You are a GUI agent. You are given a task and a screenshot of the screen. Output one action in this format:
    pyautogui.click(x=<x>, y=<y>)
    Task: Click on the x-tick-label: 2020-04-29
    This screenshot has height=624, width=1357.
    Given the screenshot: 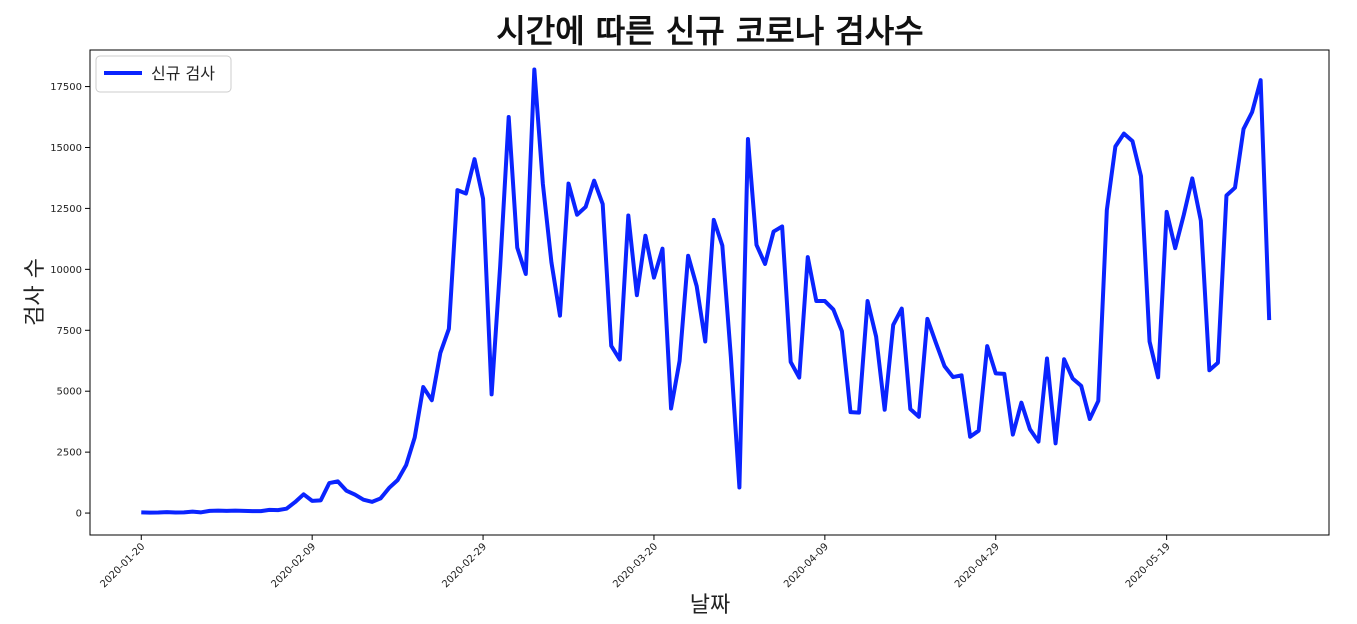 What is the action you would take?
    pyautogui.click(x=977, y=565)
    